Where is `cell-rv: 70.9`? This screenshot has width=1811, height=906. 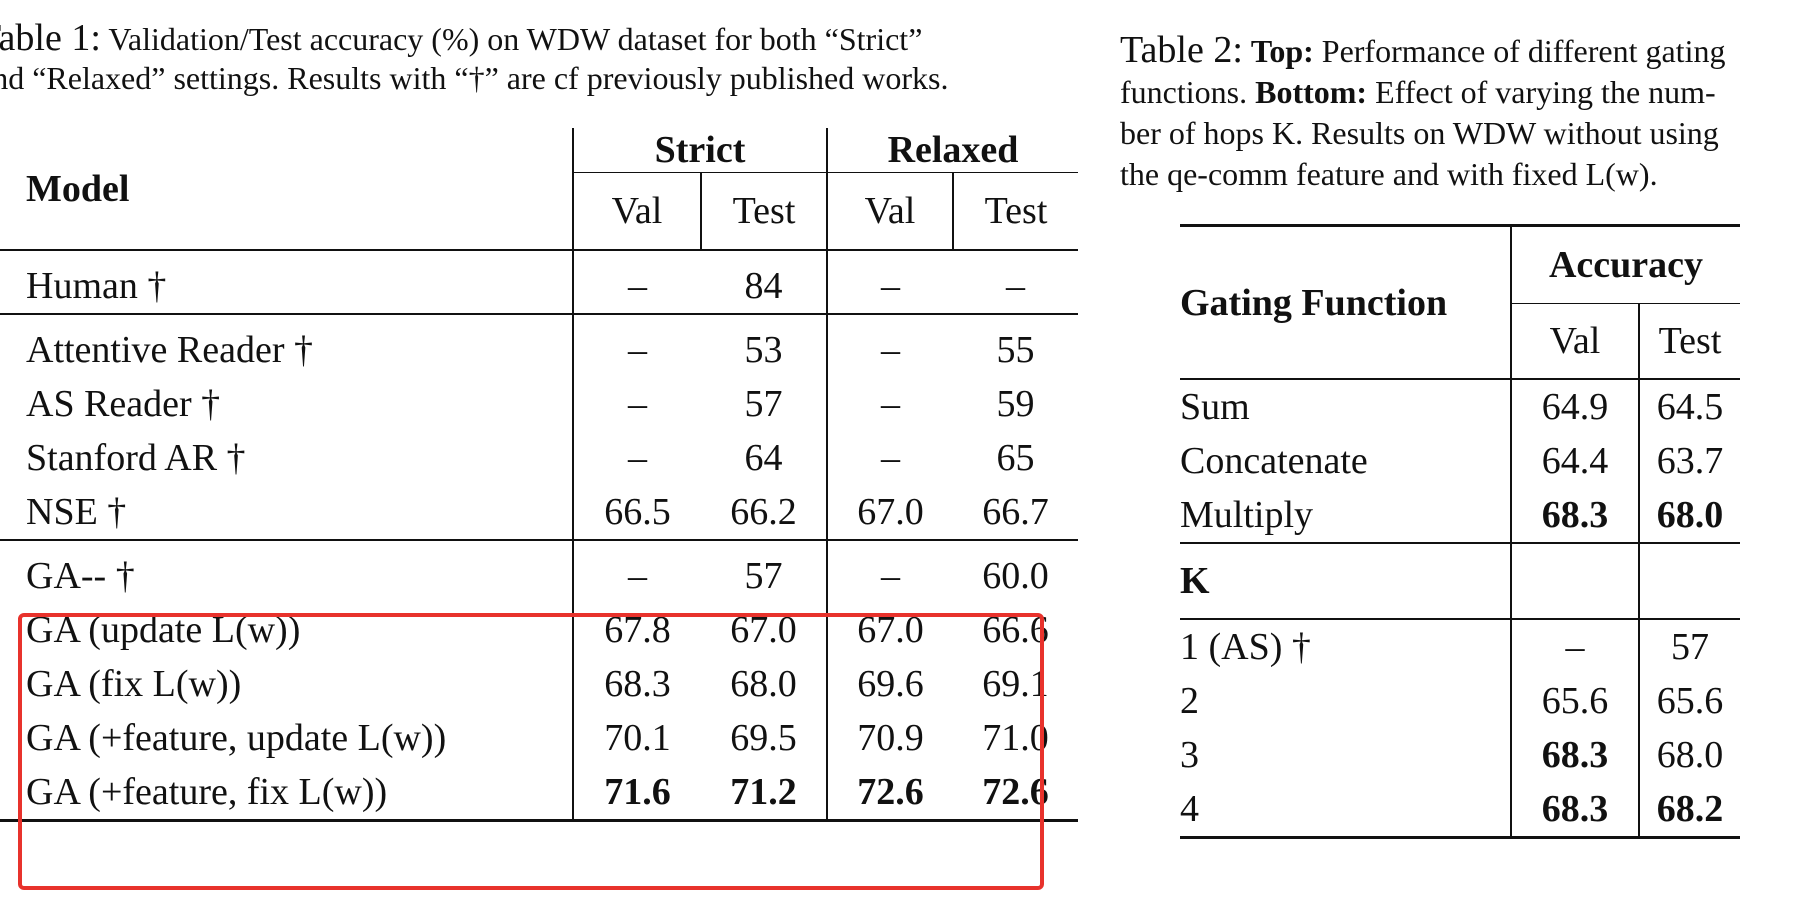
cell-rv: 70.9 is located at coordinates (889, 738).